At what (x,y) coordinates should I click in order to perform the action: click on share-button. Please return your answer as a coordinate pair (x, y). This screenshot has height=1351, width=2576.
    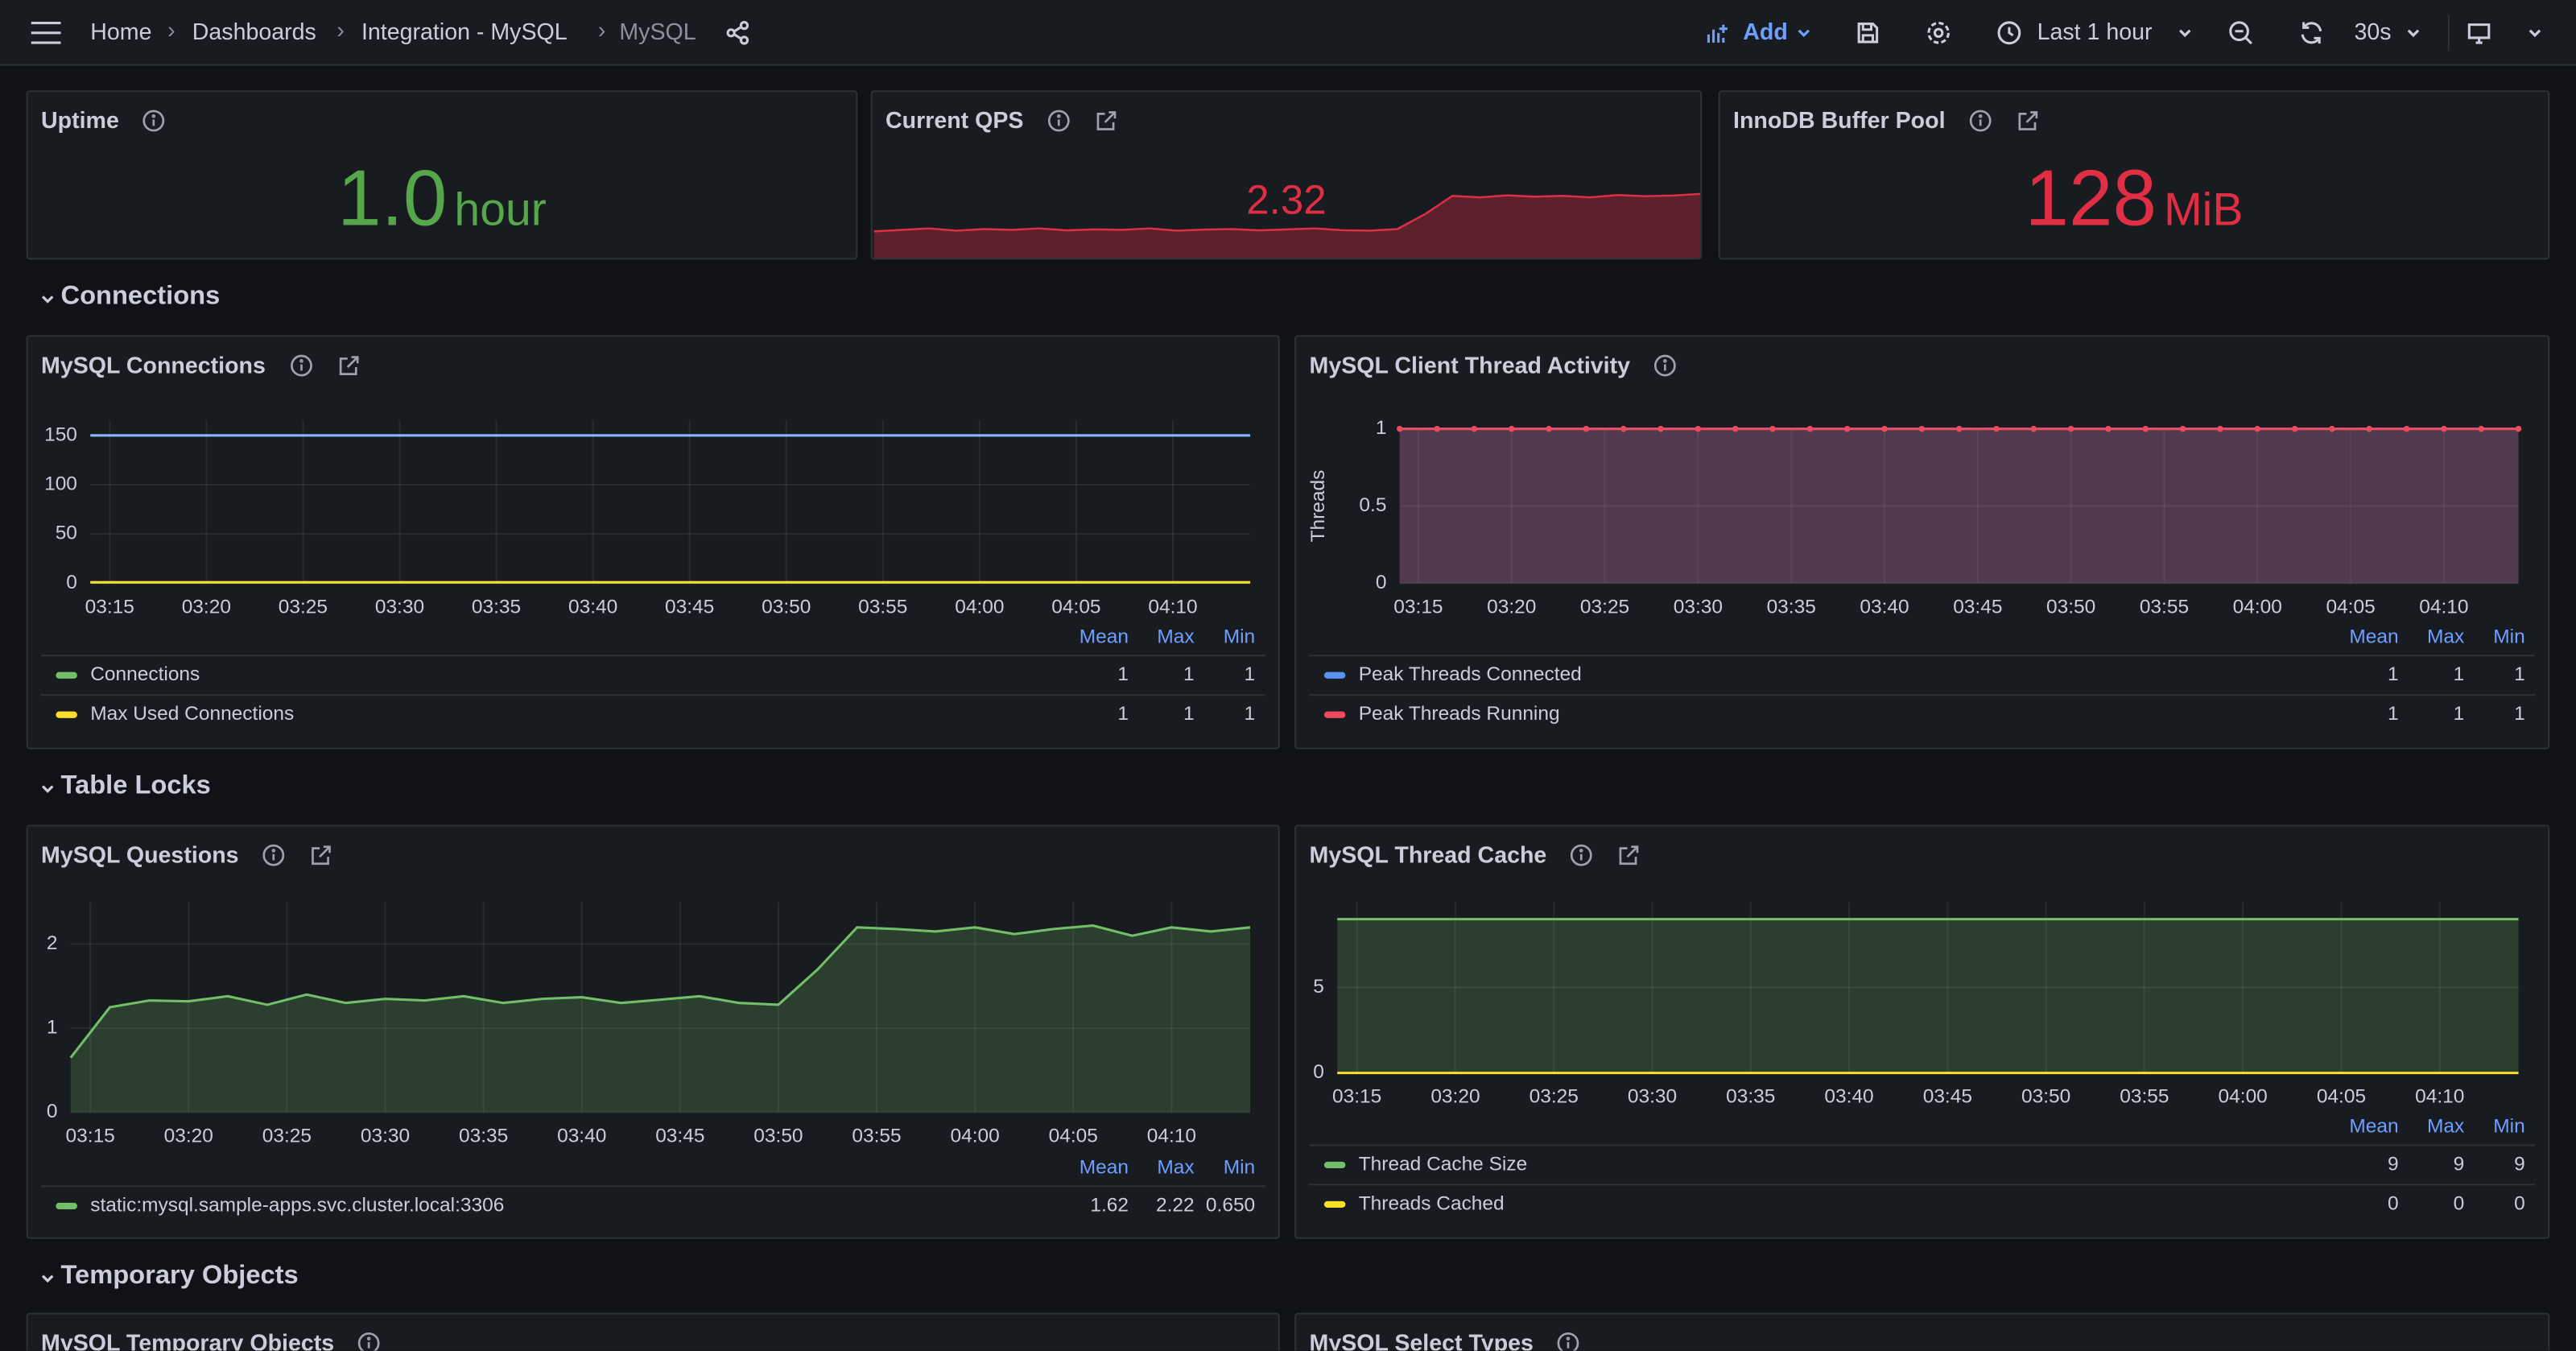
    Looking at the image, I should click on (737, 32).